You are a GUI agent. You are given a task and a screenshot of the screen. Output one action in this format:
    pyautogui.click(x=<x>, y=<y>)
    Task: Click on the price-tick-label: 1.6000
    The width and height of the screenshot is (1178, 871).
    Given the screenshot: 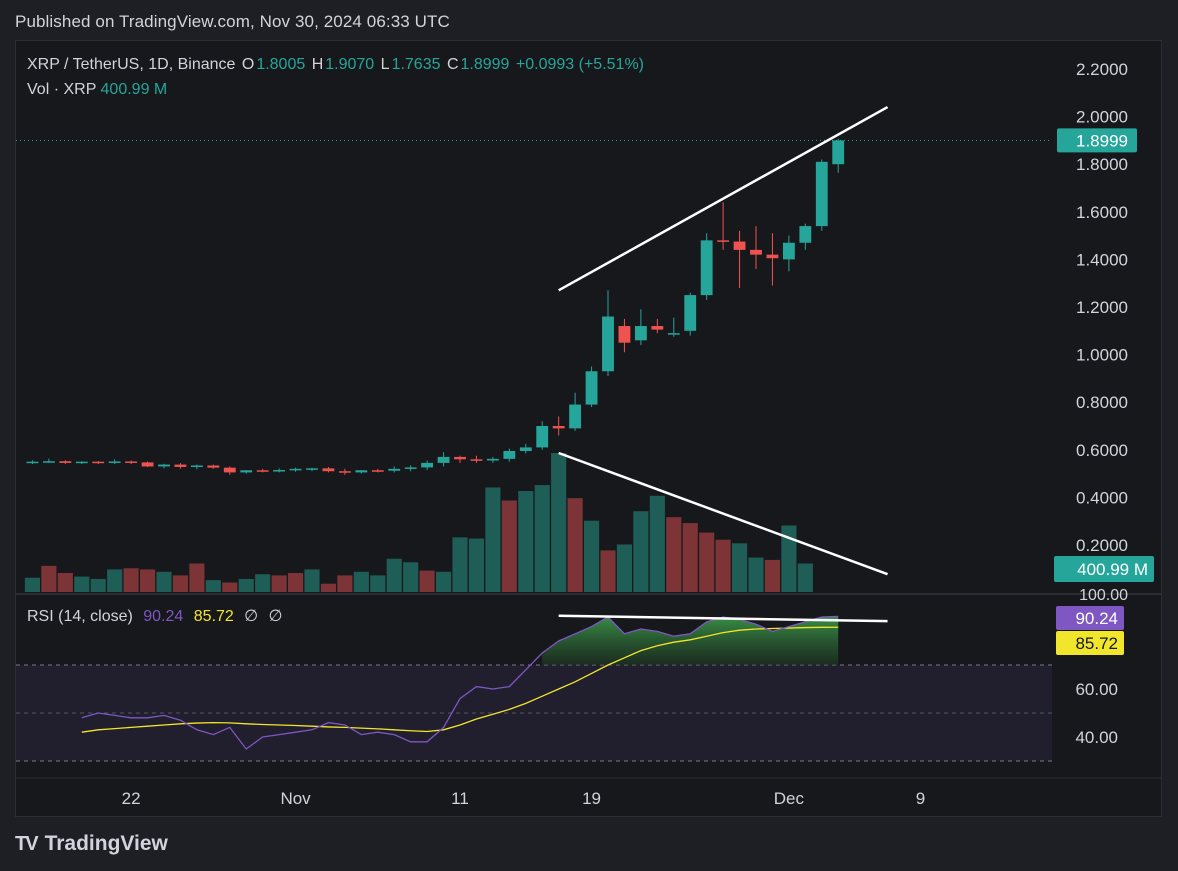 What is the action you would take?
    pyautogui.click(x=1102, y=212)
    